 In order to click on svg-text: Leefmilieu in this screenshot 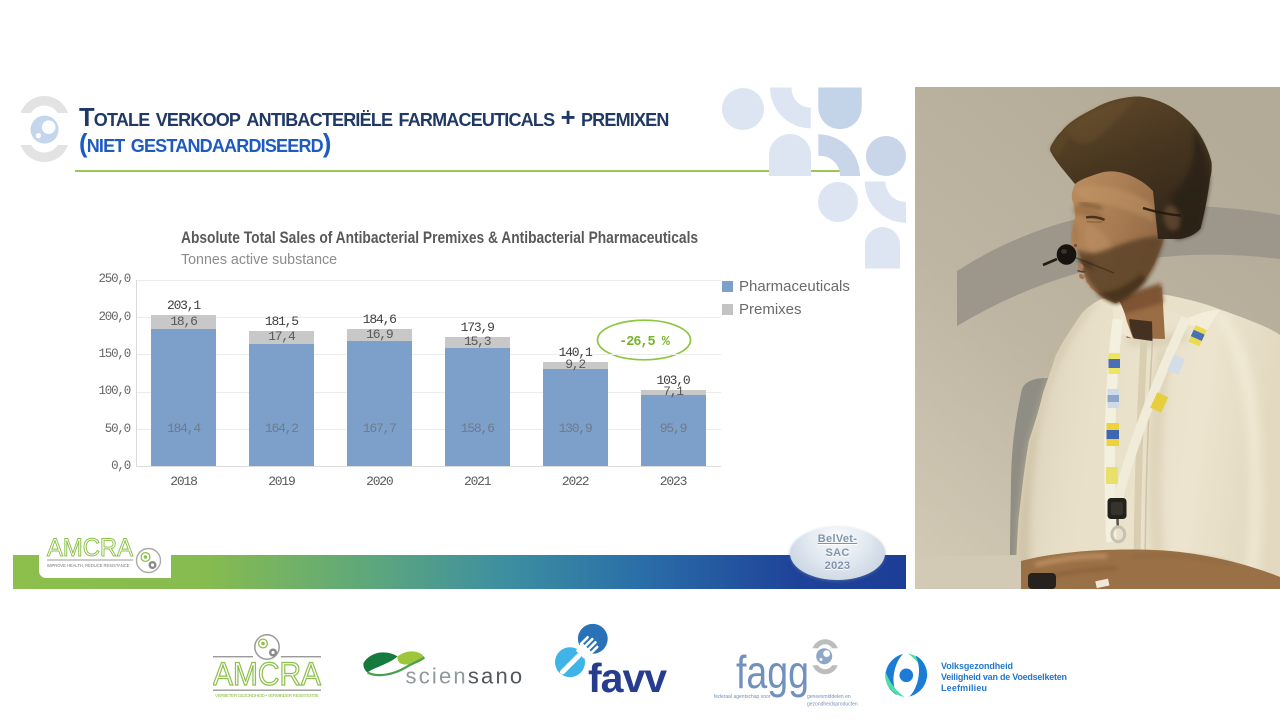, I will do `click(964, 688)`.